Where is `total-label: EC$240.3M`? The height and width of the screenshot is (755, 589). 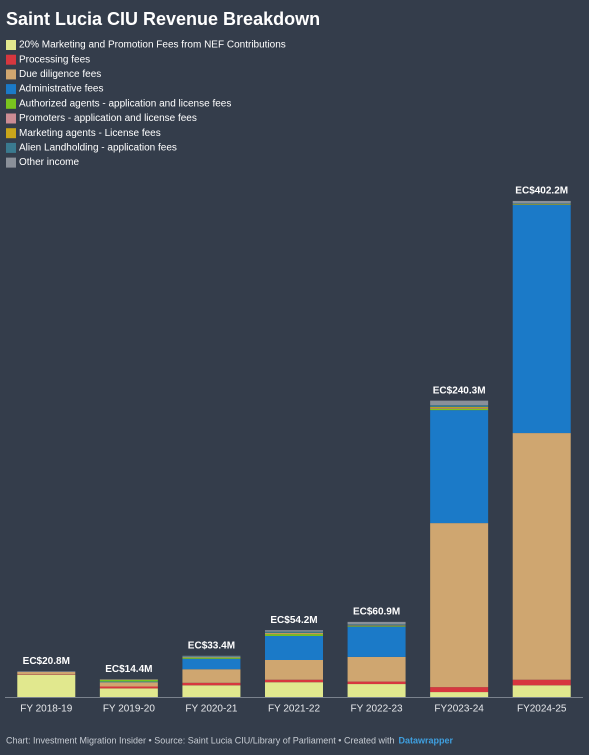
total-label: EC$240.3M is located at coordinates (459, 390).